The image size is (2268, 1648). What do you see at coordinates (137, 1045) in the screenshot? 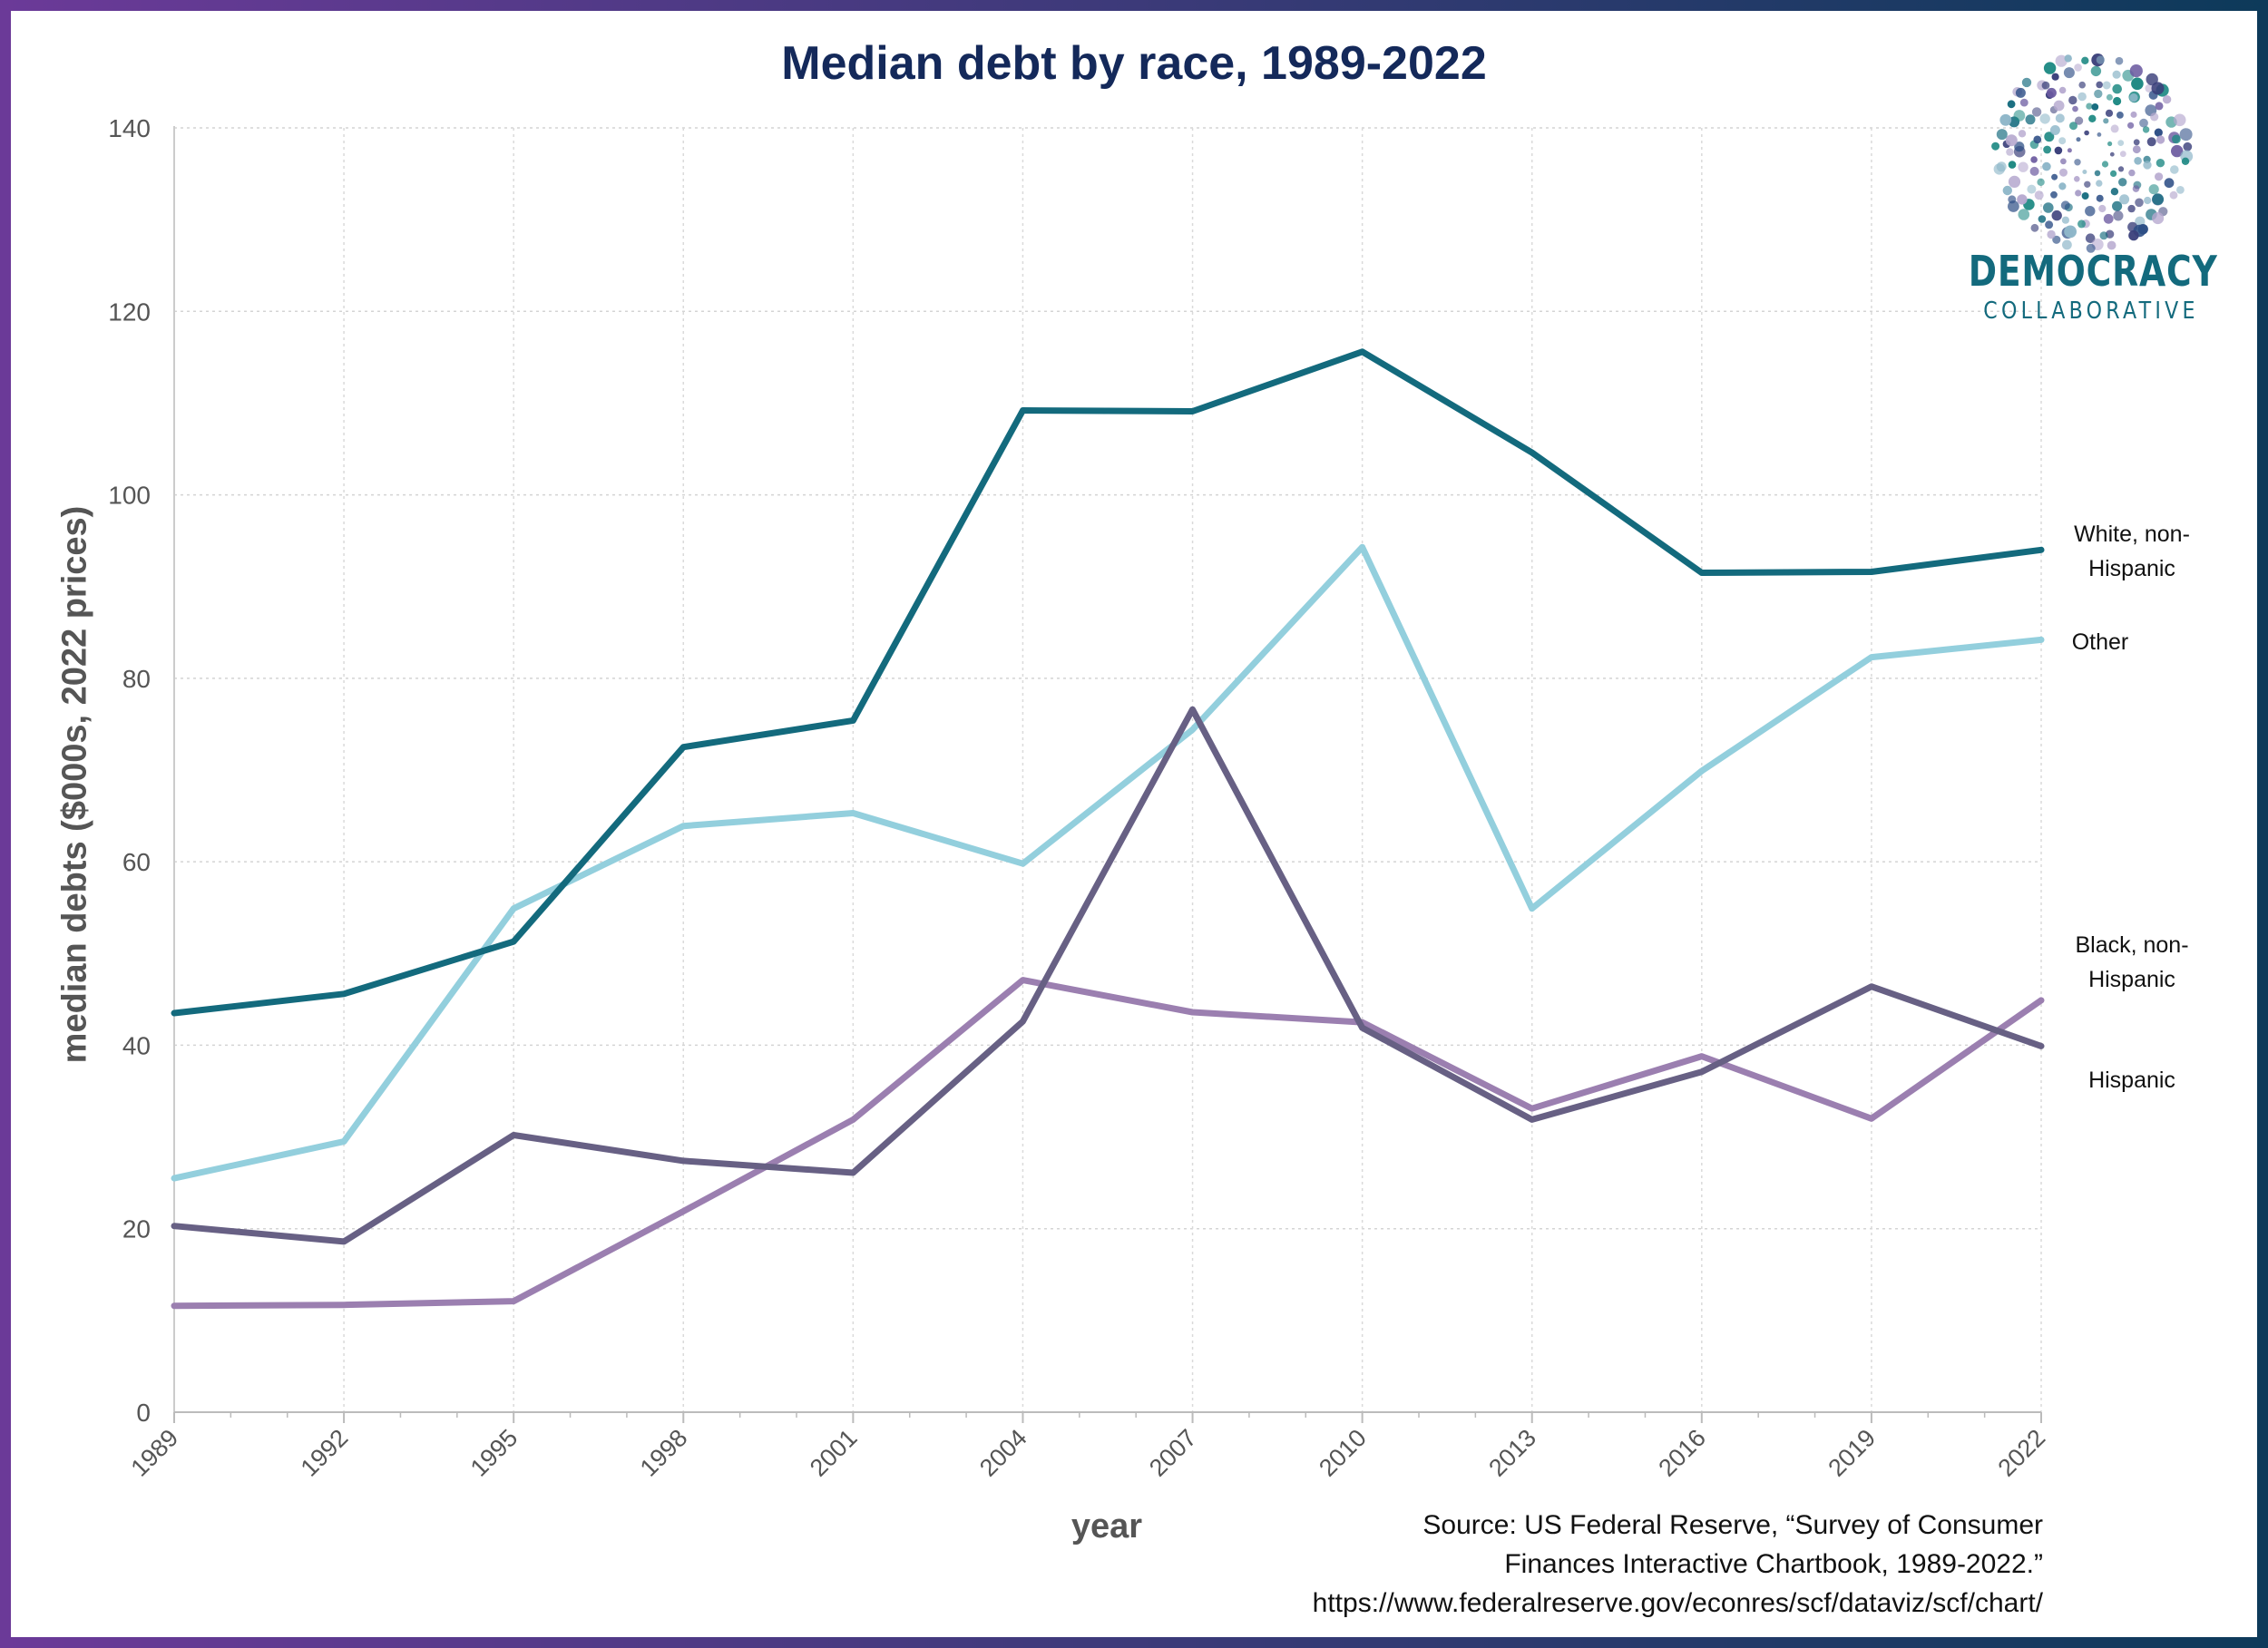
I see `y-tick-label: 40` at bounding box center [137, 1045].